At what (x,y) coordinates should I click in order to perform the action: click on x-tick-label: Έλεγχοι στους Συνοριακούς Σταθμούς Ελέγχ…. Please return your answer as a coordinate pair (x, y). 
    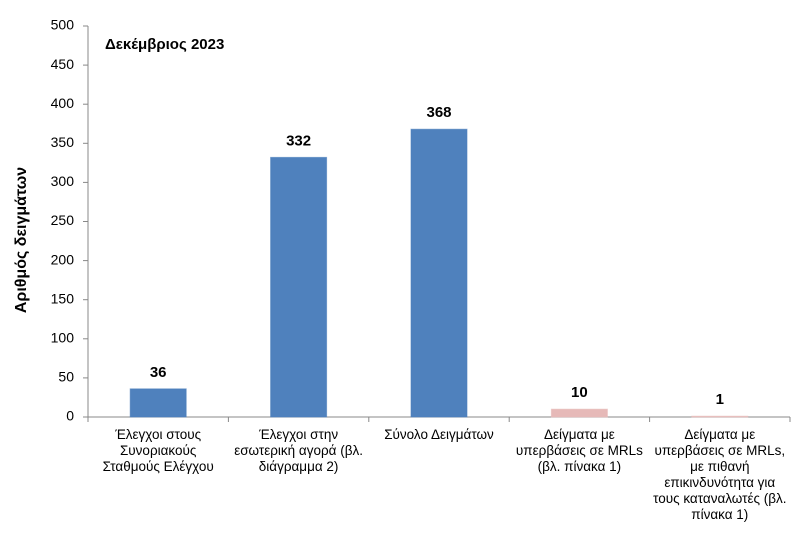
    Looking at the image, I should click on (158, 450).